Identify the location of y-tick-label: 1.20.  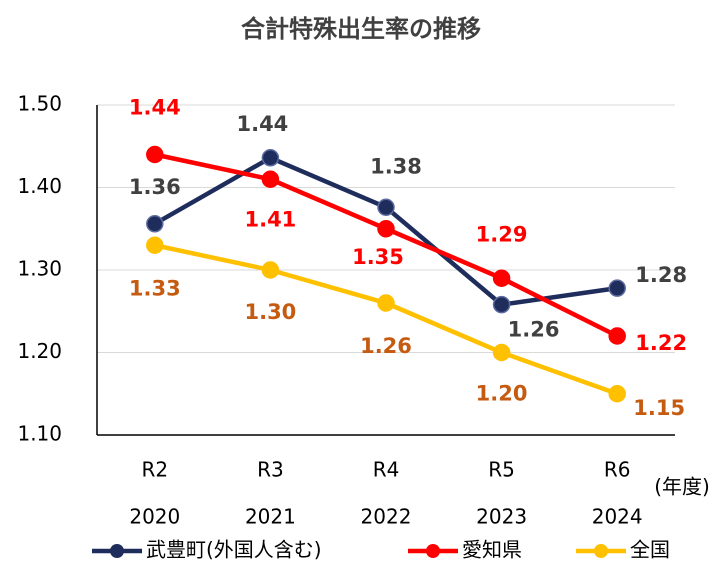
(39, 351).